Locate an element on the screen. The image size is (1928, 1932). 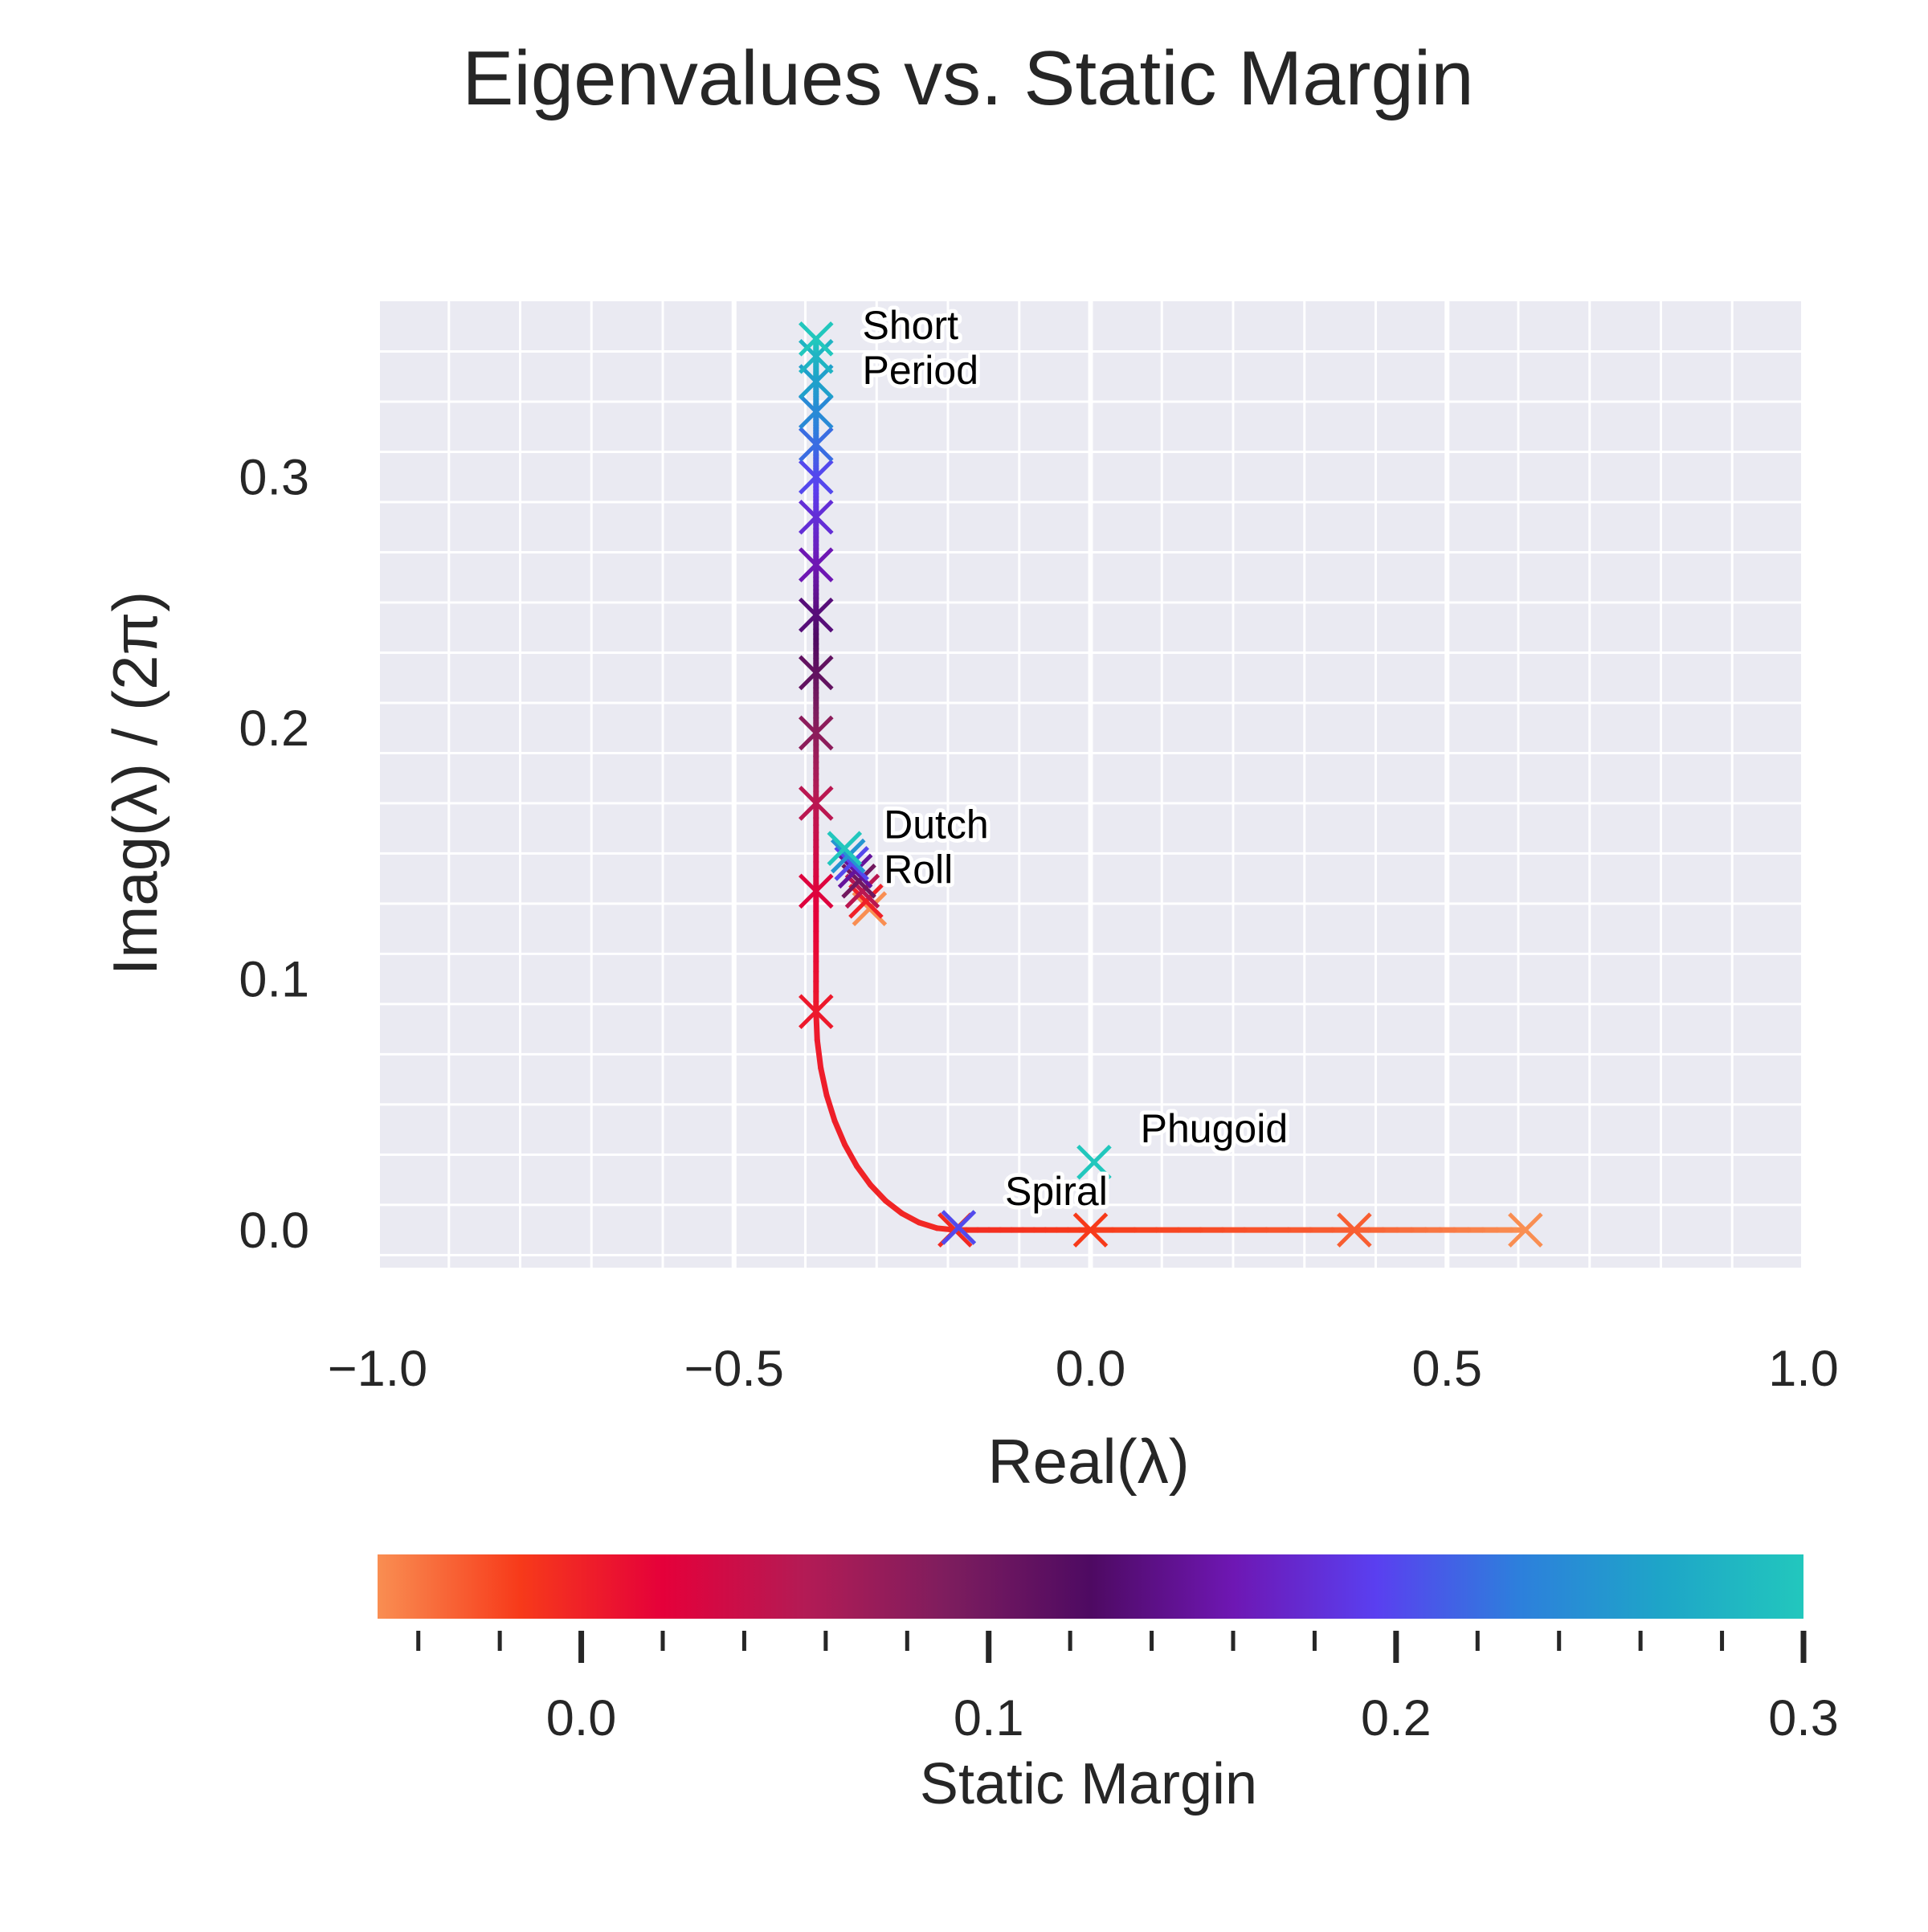
x-axis-label: Real(λ) is located at coordinates (1088, 1461).